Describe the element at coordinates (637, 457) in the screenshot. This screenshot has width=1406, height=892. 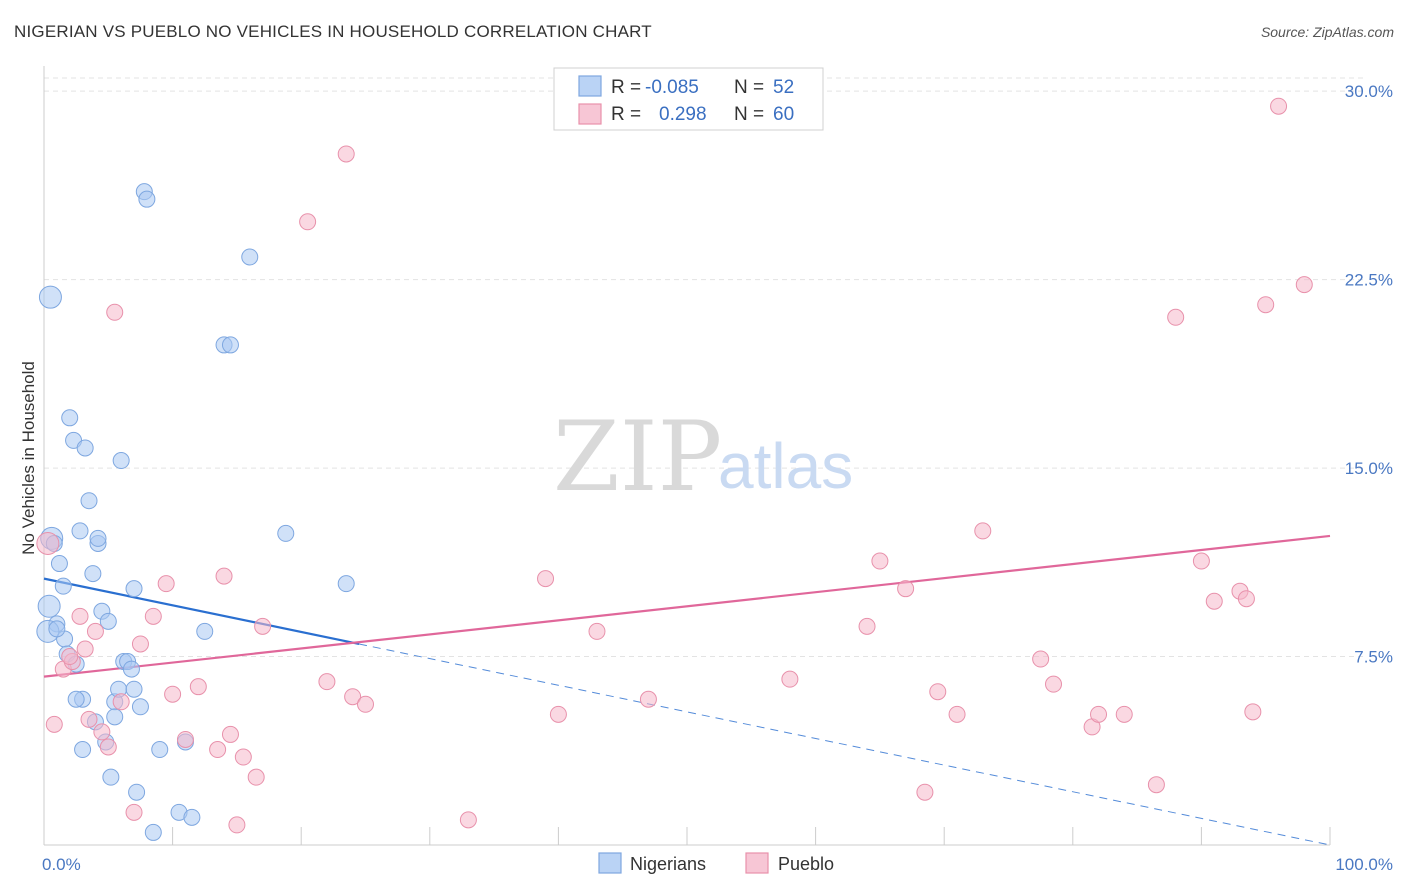
I see `watermark-zip: ZIP` at that location.